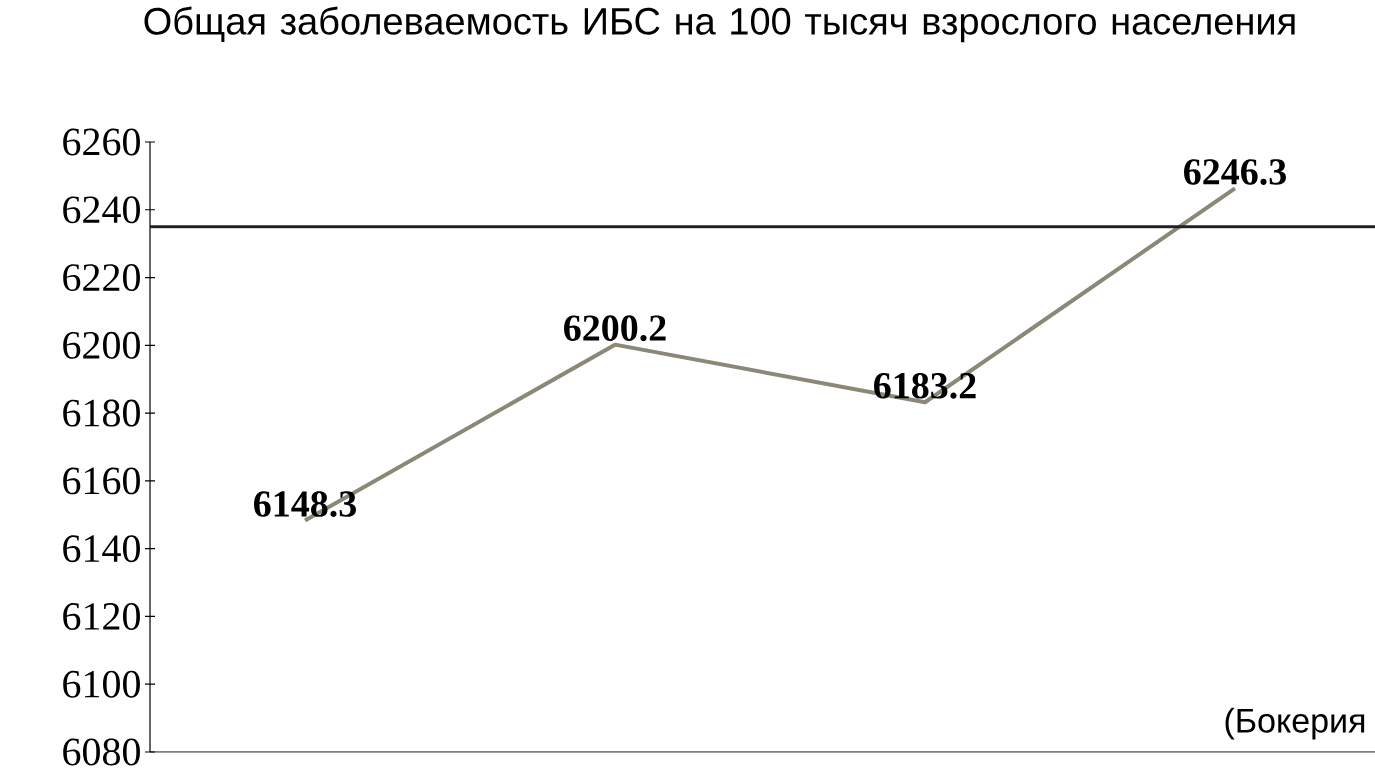 The height and width of the screenshot is (773, 1375). What do you see at coordinates (101, 752) in the screenshot?
I see `y-tick-label: 6080` at bounding box center [101, 752].